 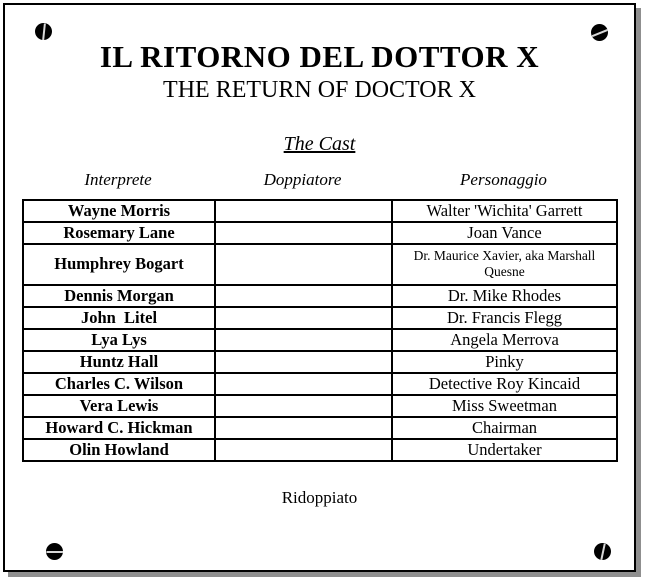 What do you see at coordinates (504, 210) in the screenshot?
I see `cell-personaggio: Walter 'Wichita' Garrett` at bounding box center [504, 210].